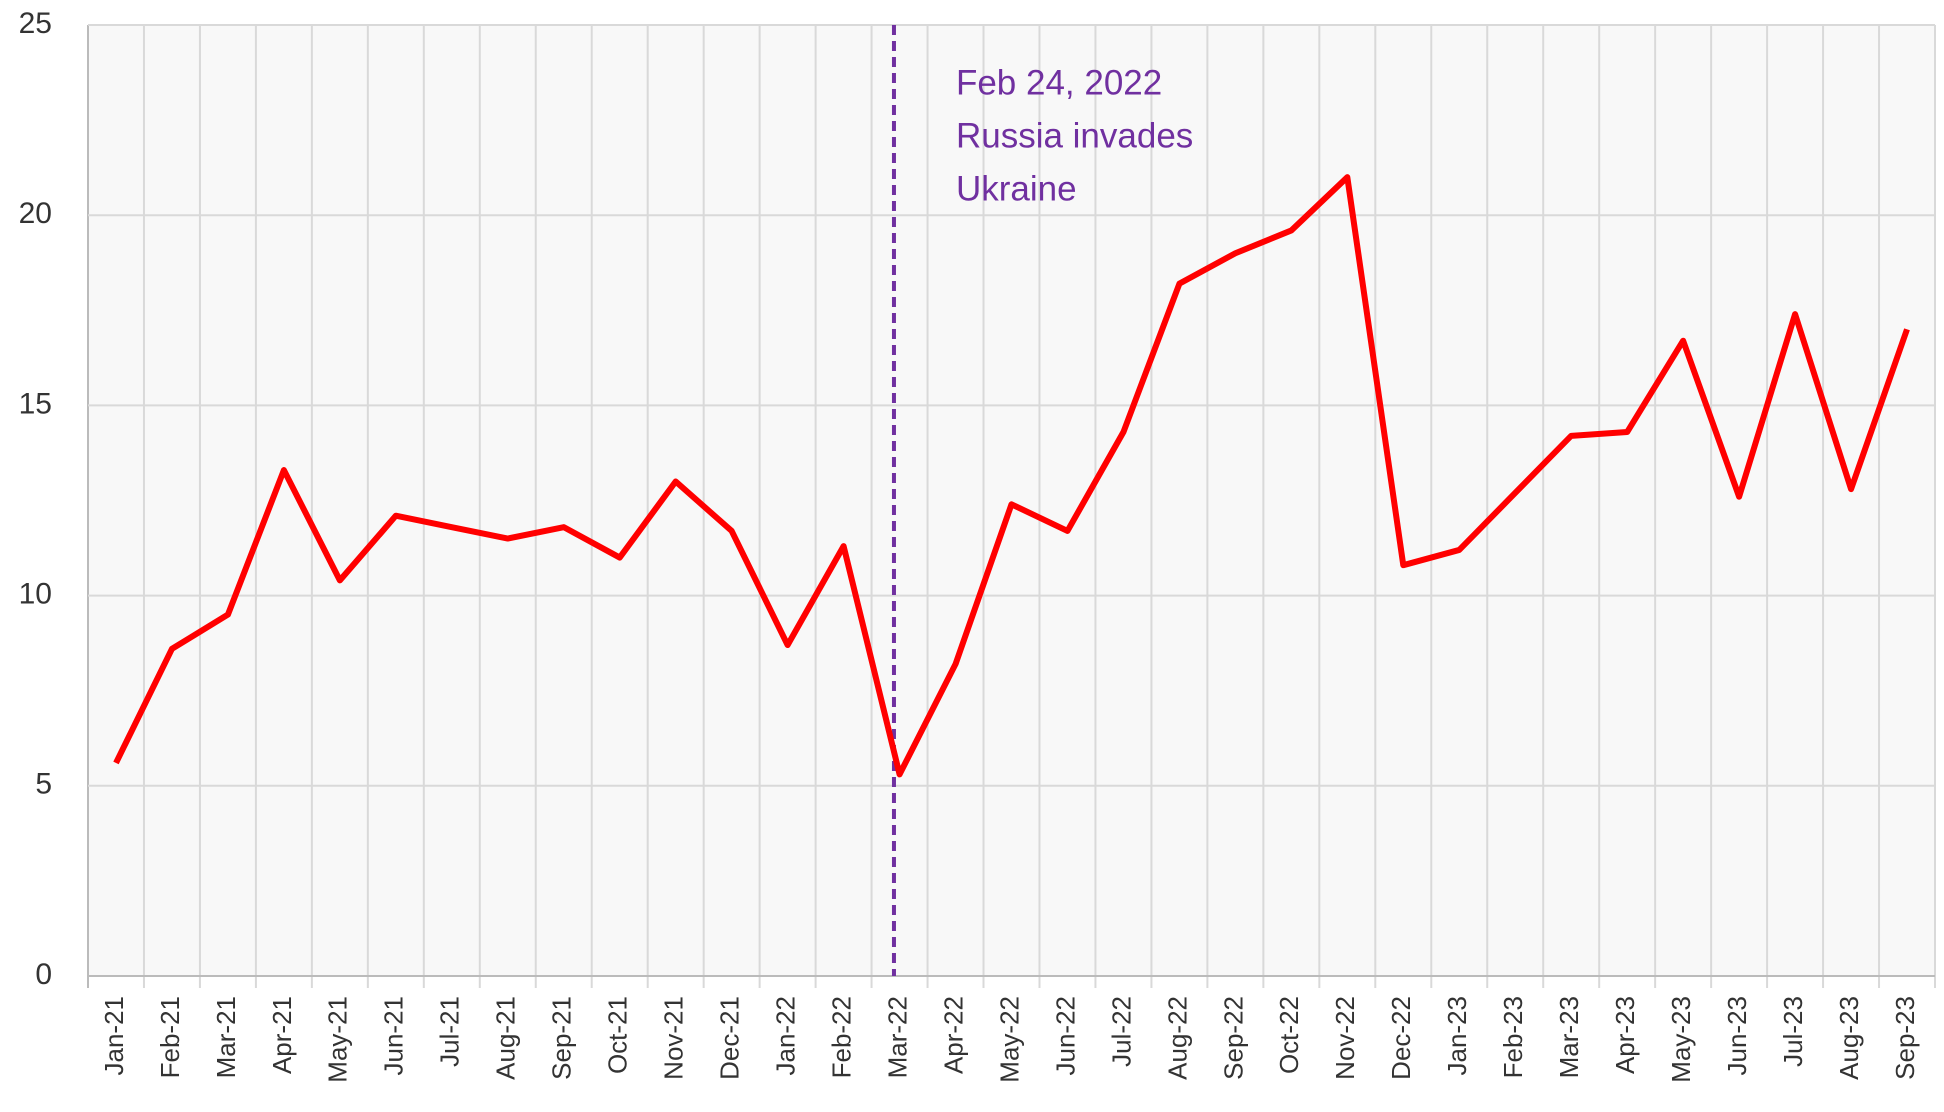 Image resolution: width=1944 pixels, height=1112 pixels. Describe the element at coordinates (1074, 135) in the screenshot. I see `annotation: Russia invades` at that location.